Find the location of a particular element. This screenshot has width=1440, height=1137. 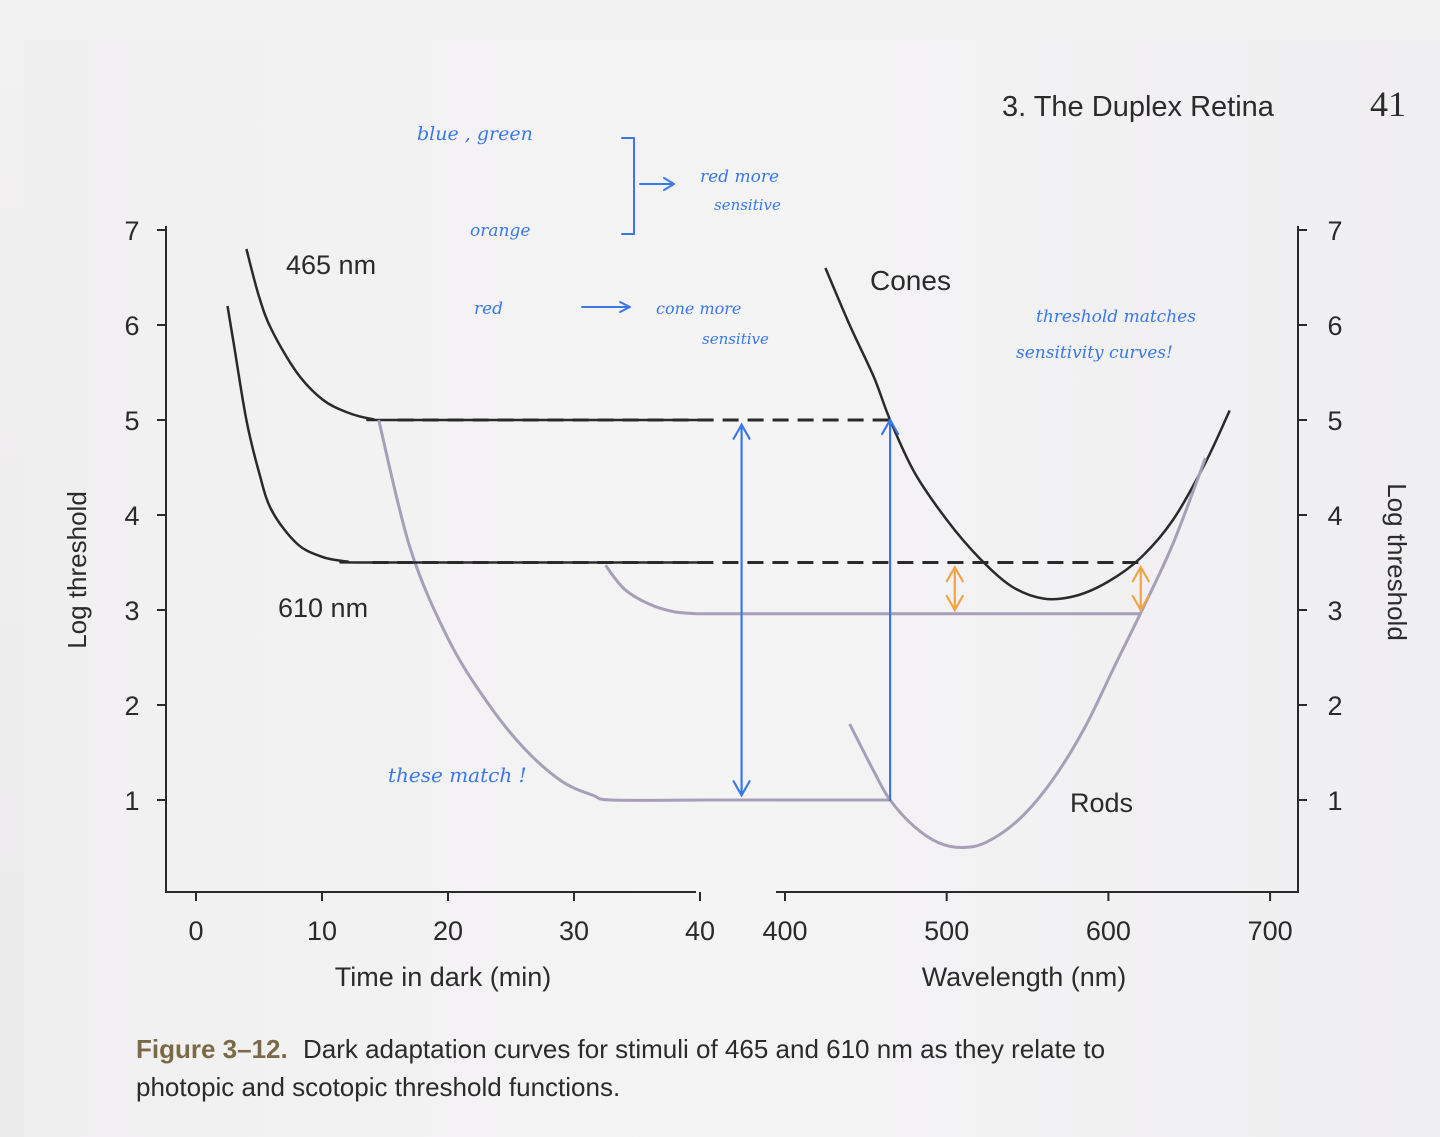

page-number: 41 is located at coordinates (1388, 104).